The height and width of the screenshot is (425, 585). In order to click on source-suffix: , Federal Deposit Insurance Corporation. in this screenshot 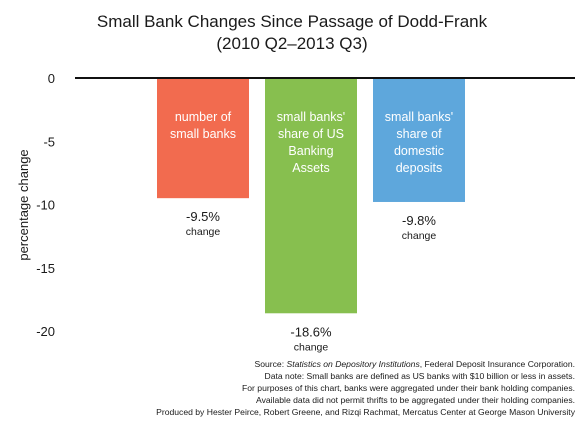, I will do `click(497, 364)`.